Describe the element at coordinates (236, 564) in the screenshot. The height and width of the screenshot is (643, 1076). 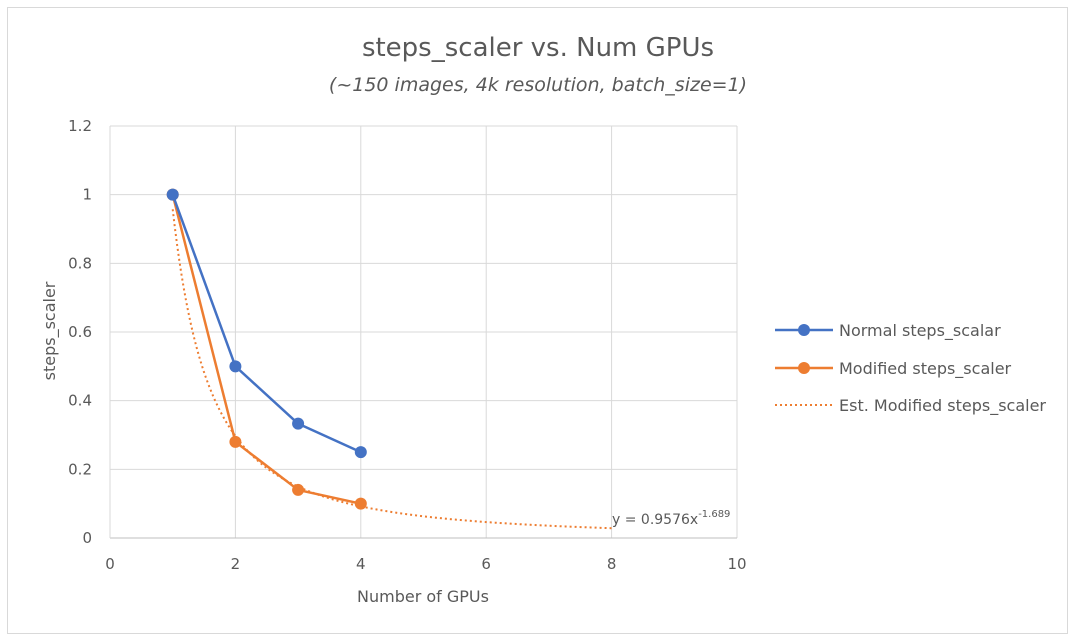
I see `x-tick-label: 2` at that location.